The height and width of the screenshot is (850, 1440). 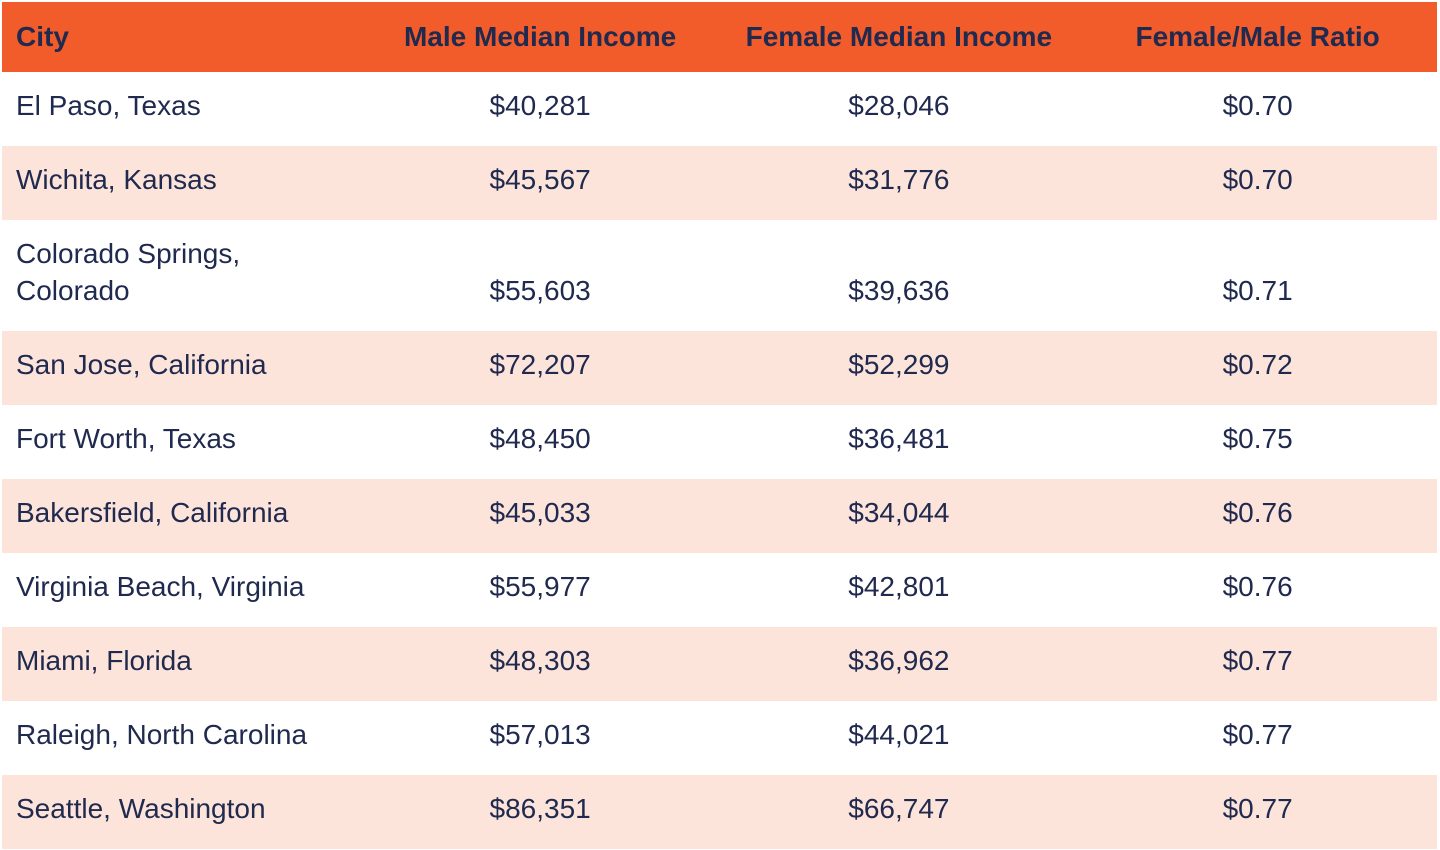 What do you see at coordinates (899, 512) in the screenshot?
I see `cell-female-income: $34,044` at bounding box center [899, 512].